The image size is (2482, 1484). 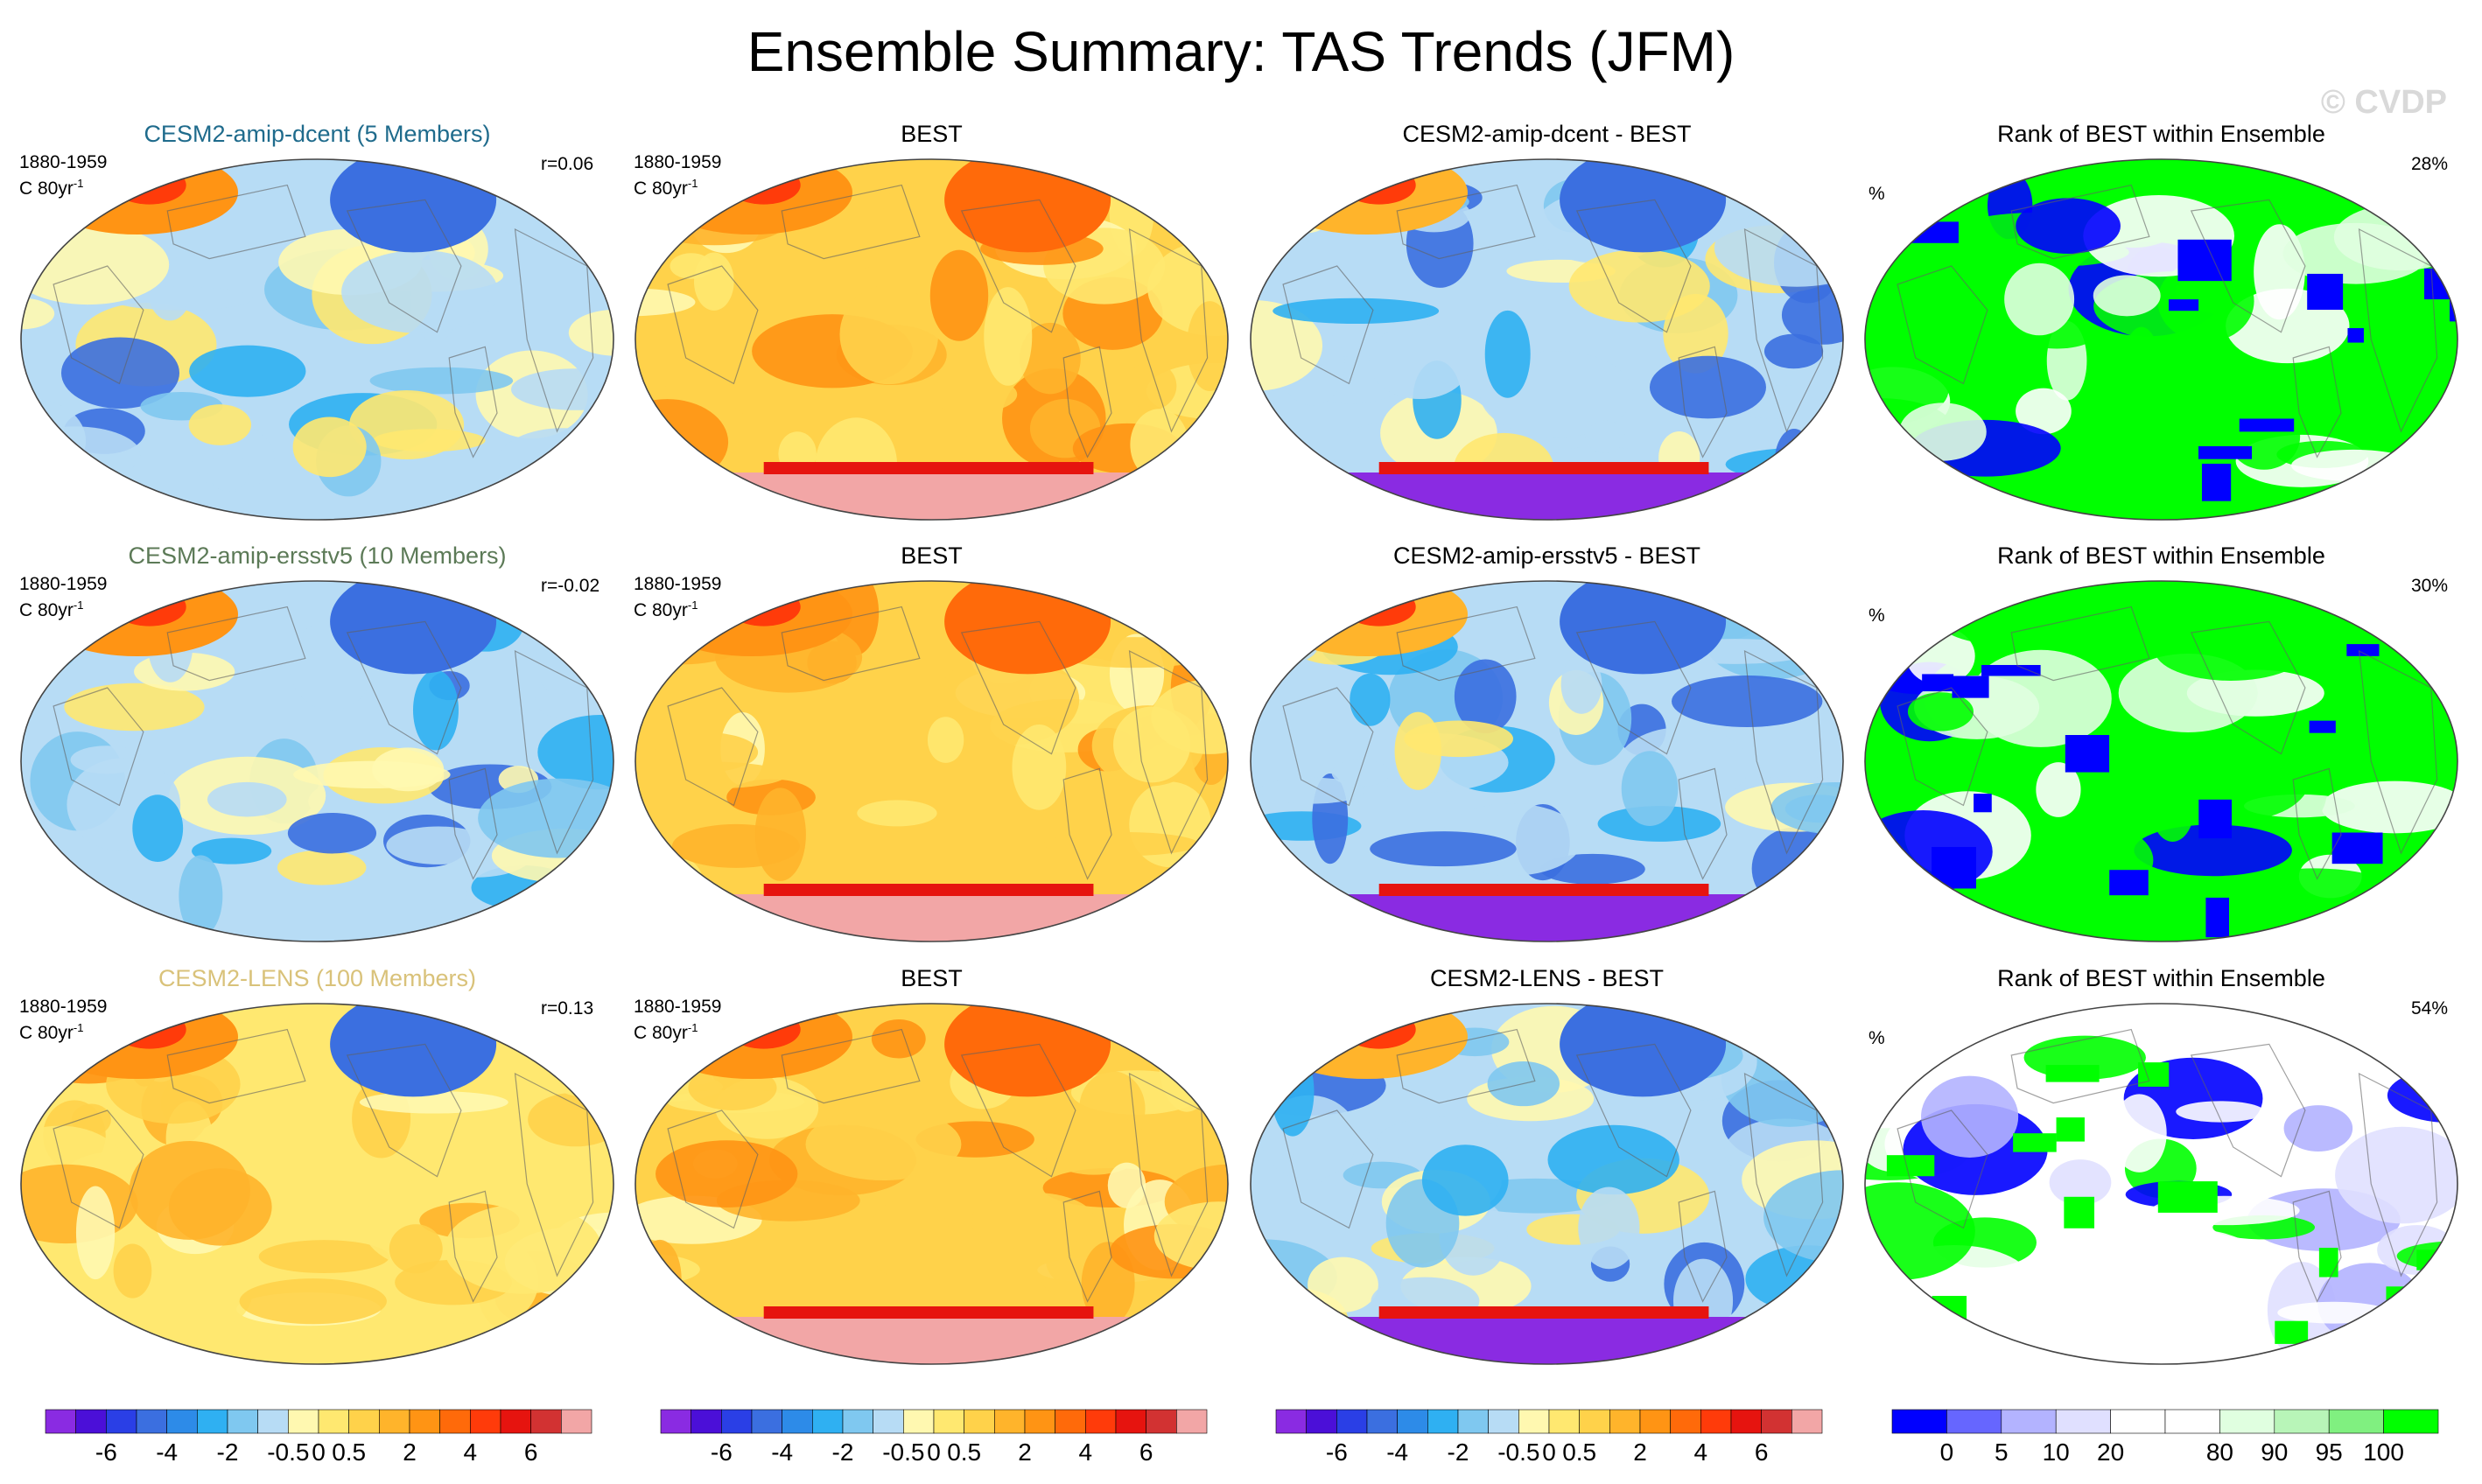 I want to click on panel-title-ens-row3: CESM2-LENS (100 Members), so click(x=317, y=978).